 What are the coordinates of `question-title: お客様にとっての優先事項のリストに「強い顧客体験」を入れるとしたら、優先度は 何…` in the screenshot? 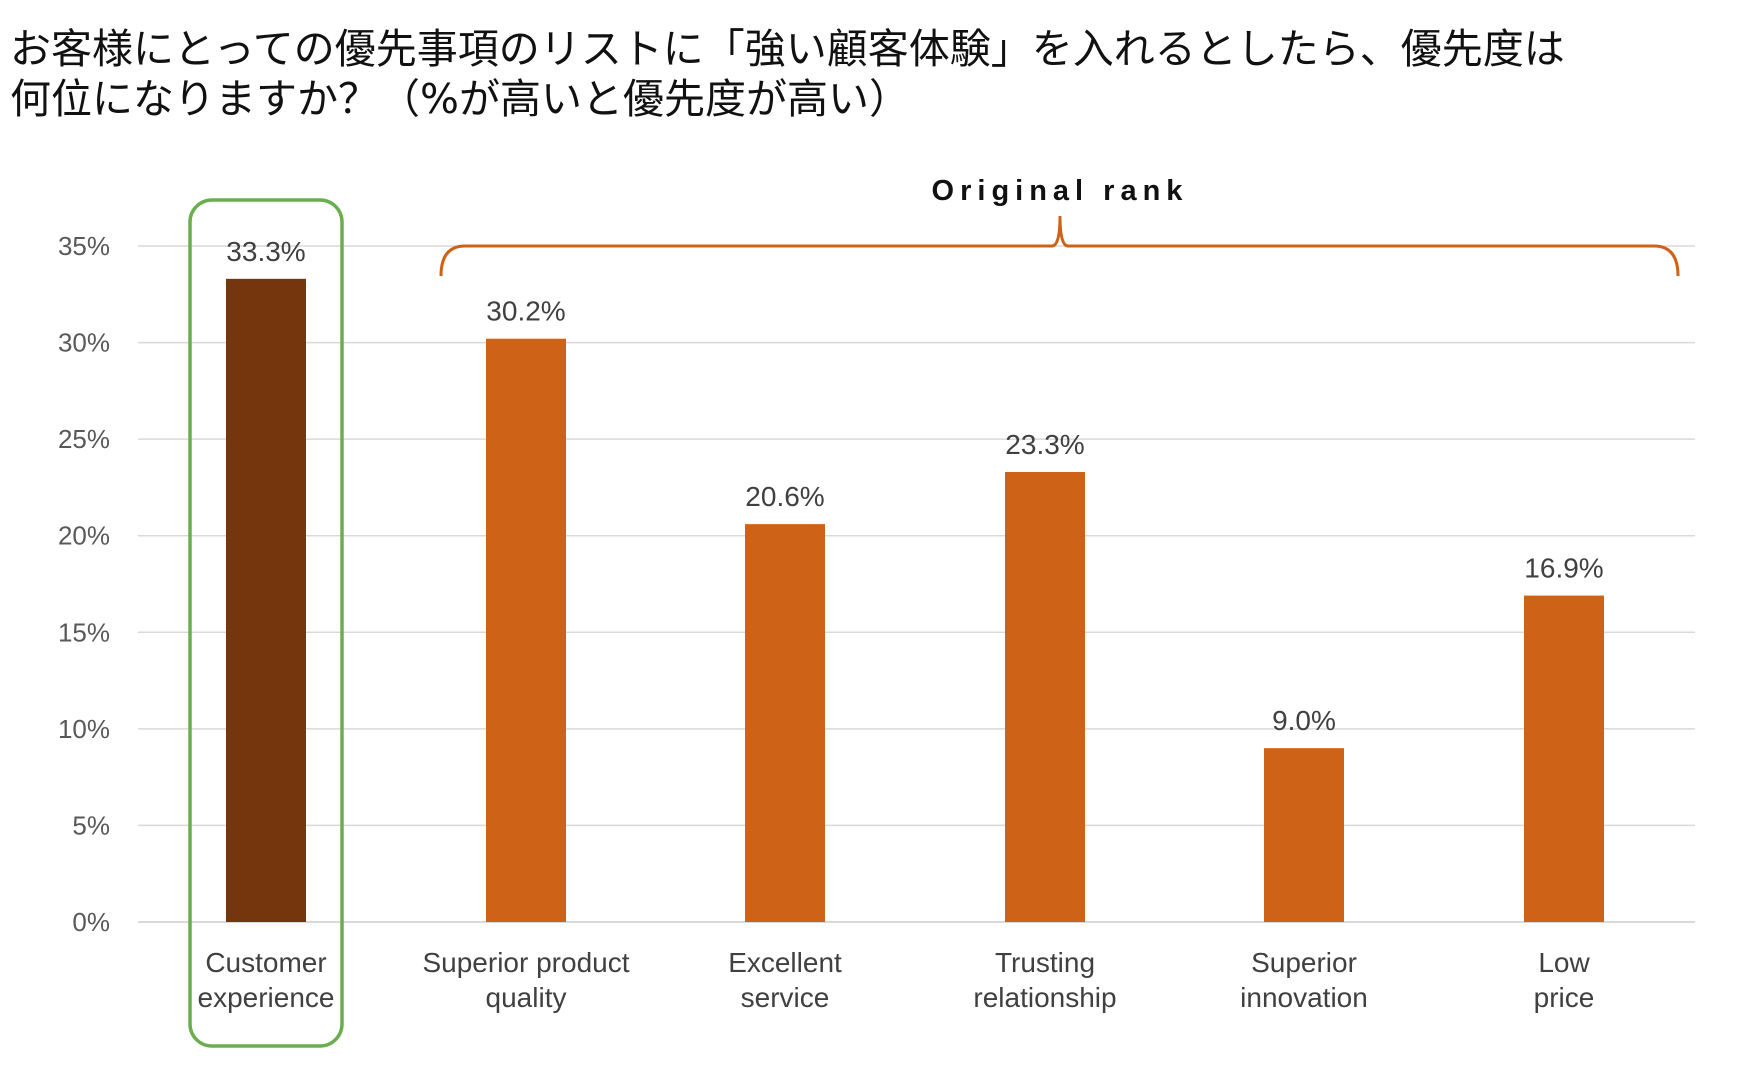 It's located at (880, 74).